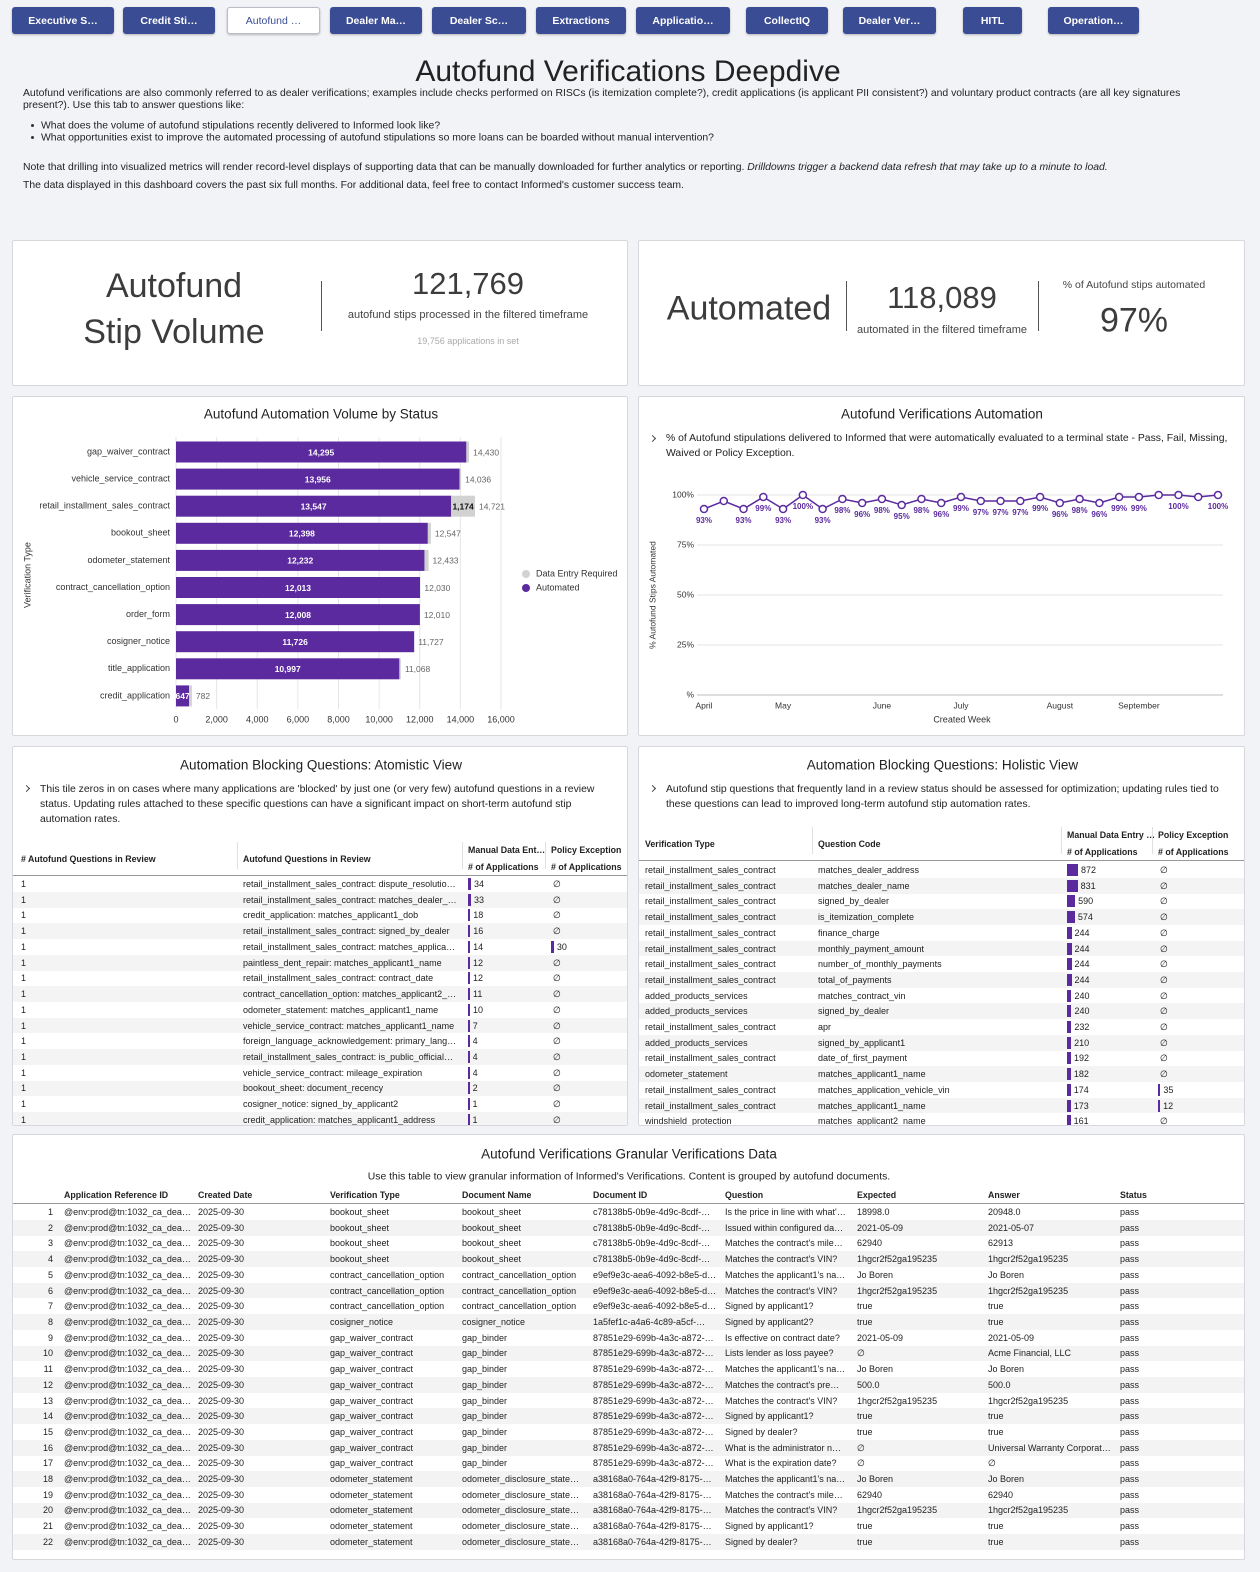 The image size is (1260, 1572). Describe the element at coordinates (581, 20) in the screenshot. I see `nav-tab: Extractions` at that location.